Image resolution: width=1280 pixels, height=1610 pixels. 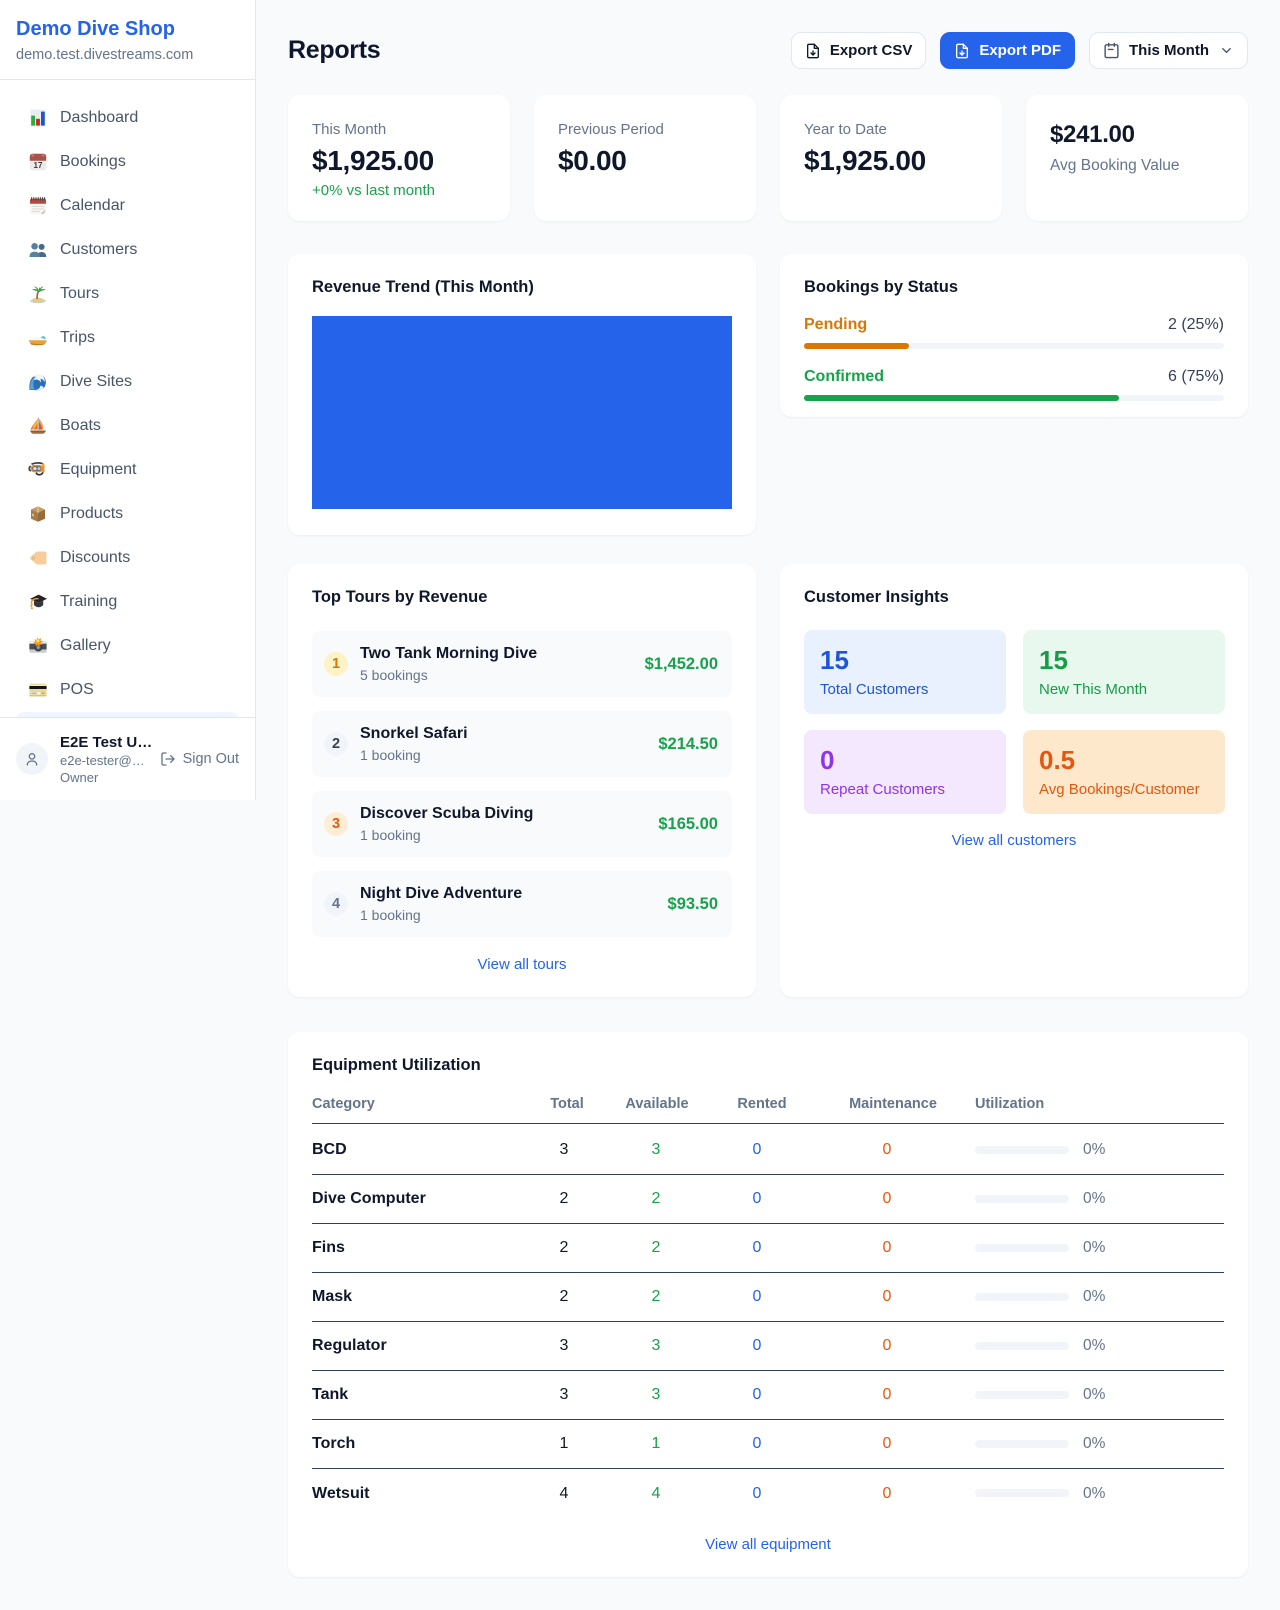 What do you see at coordinates (38, 165) in the screenshot?
I see `svg-text: 17` at bounding box center [38, 165].